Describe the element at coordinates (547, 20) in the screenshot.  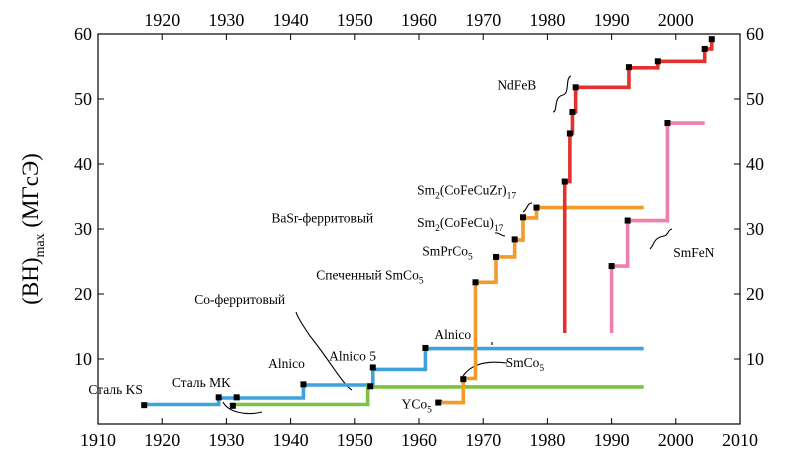
I see `x-tick-label-top: 1980` at that location.